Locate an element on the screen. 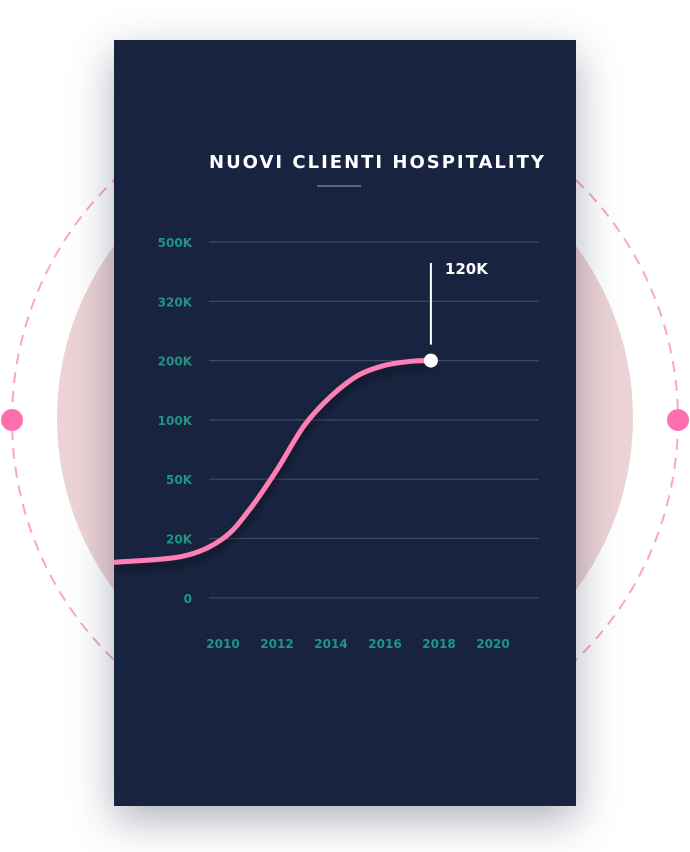  callout-label: 120K is located at coordinates (467, 269).